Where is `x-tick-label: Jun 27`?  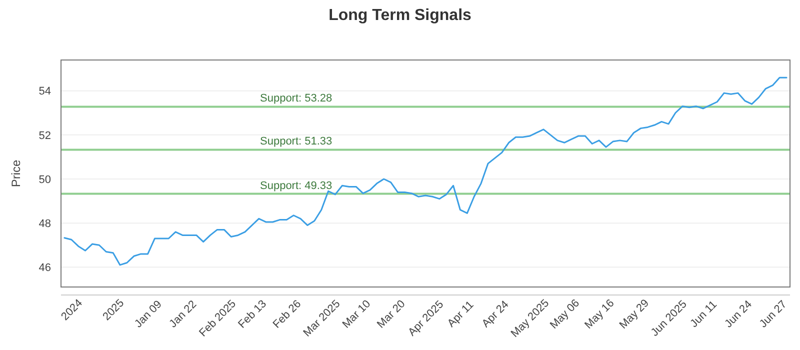
x-tick-label: Jun 27 is located at coordinates (773, 314).